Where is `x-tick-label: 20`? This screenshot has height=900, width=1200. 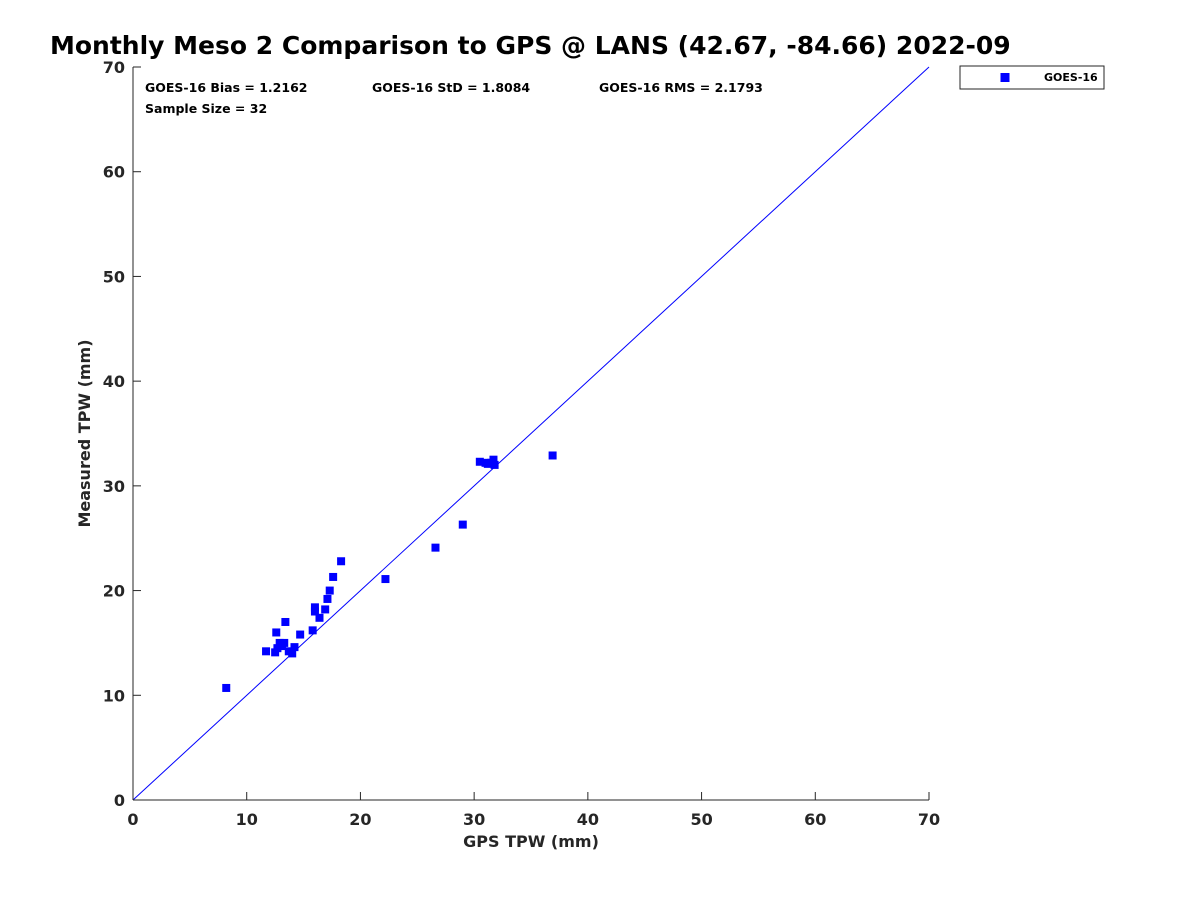 x-tick-label: 20 is located at coordinates (360, 819).